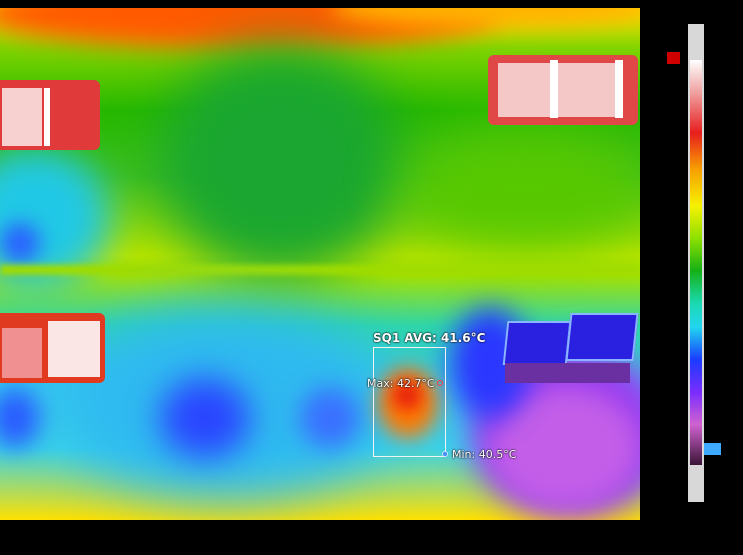 The image size is (743, 555). Describe the element at coordinates (440, 383) in the screenshot. I see `max-marker-icon` at that location.